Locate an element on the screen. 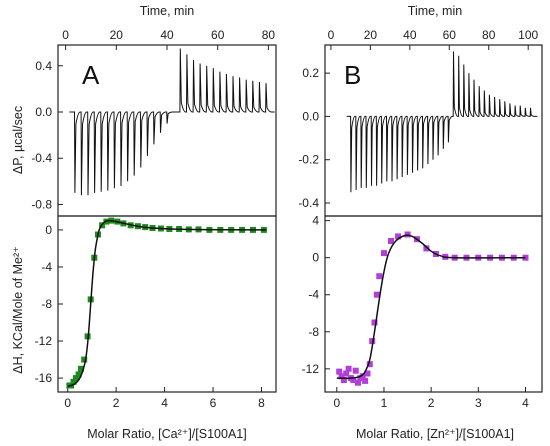 Image resolution: width=550 pixels, height=446 pixels. panel-b-ratio-tick-label: 2 is located at coordinates (431, 403).